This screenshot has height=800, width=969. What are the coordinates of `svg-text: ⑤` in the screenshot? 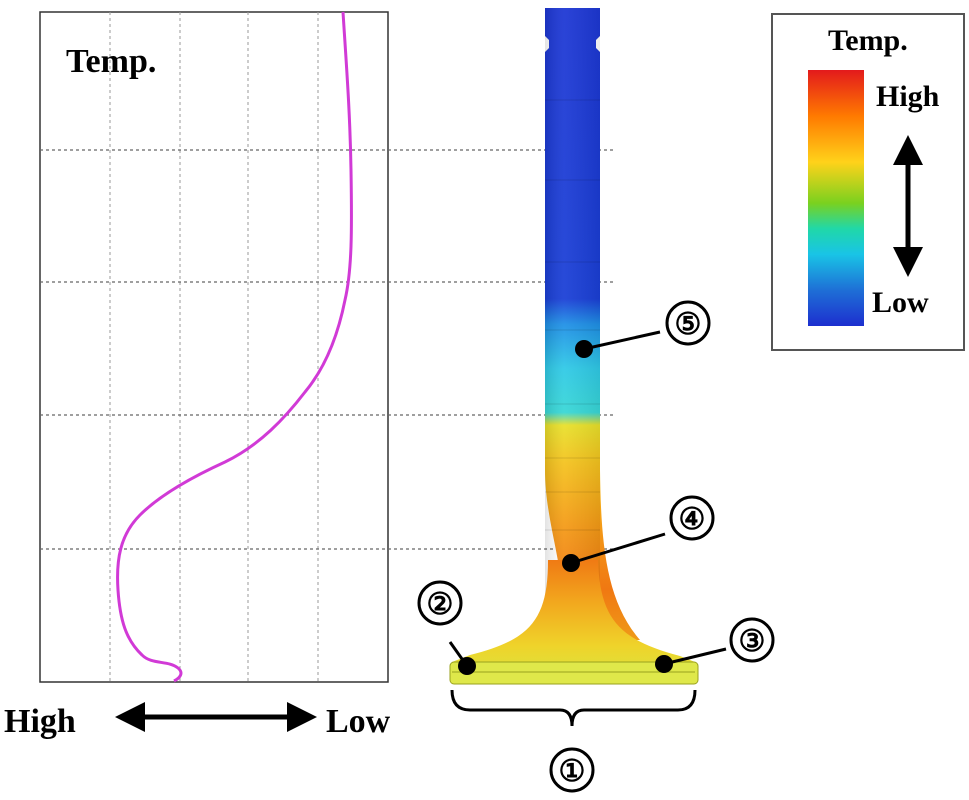 It's located at (688, 324).